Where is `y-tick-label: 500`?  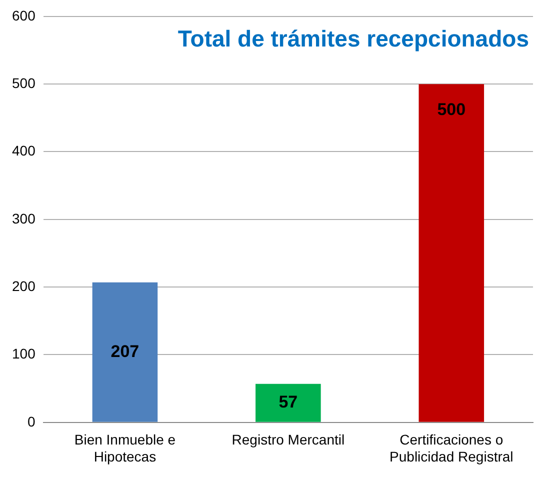
y-tick-label: 500 is located at coordinates (24, 82).